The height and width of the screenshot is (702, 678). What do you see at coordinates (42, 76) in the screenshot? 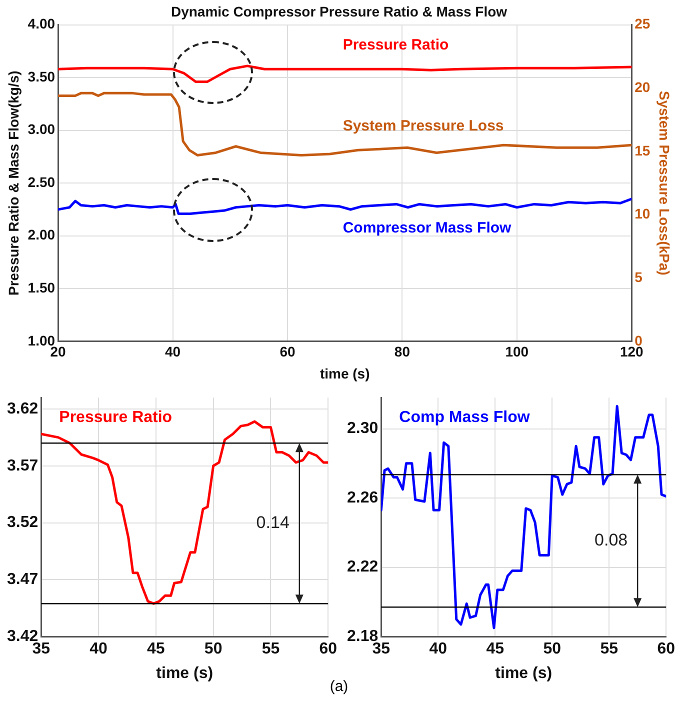
I see `y-tick-label: 3.50` at bounding box center [42, 76].